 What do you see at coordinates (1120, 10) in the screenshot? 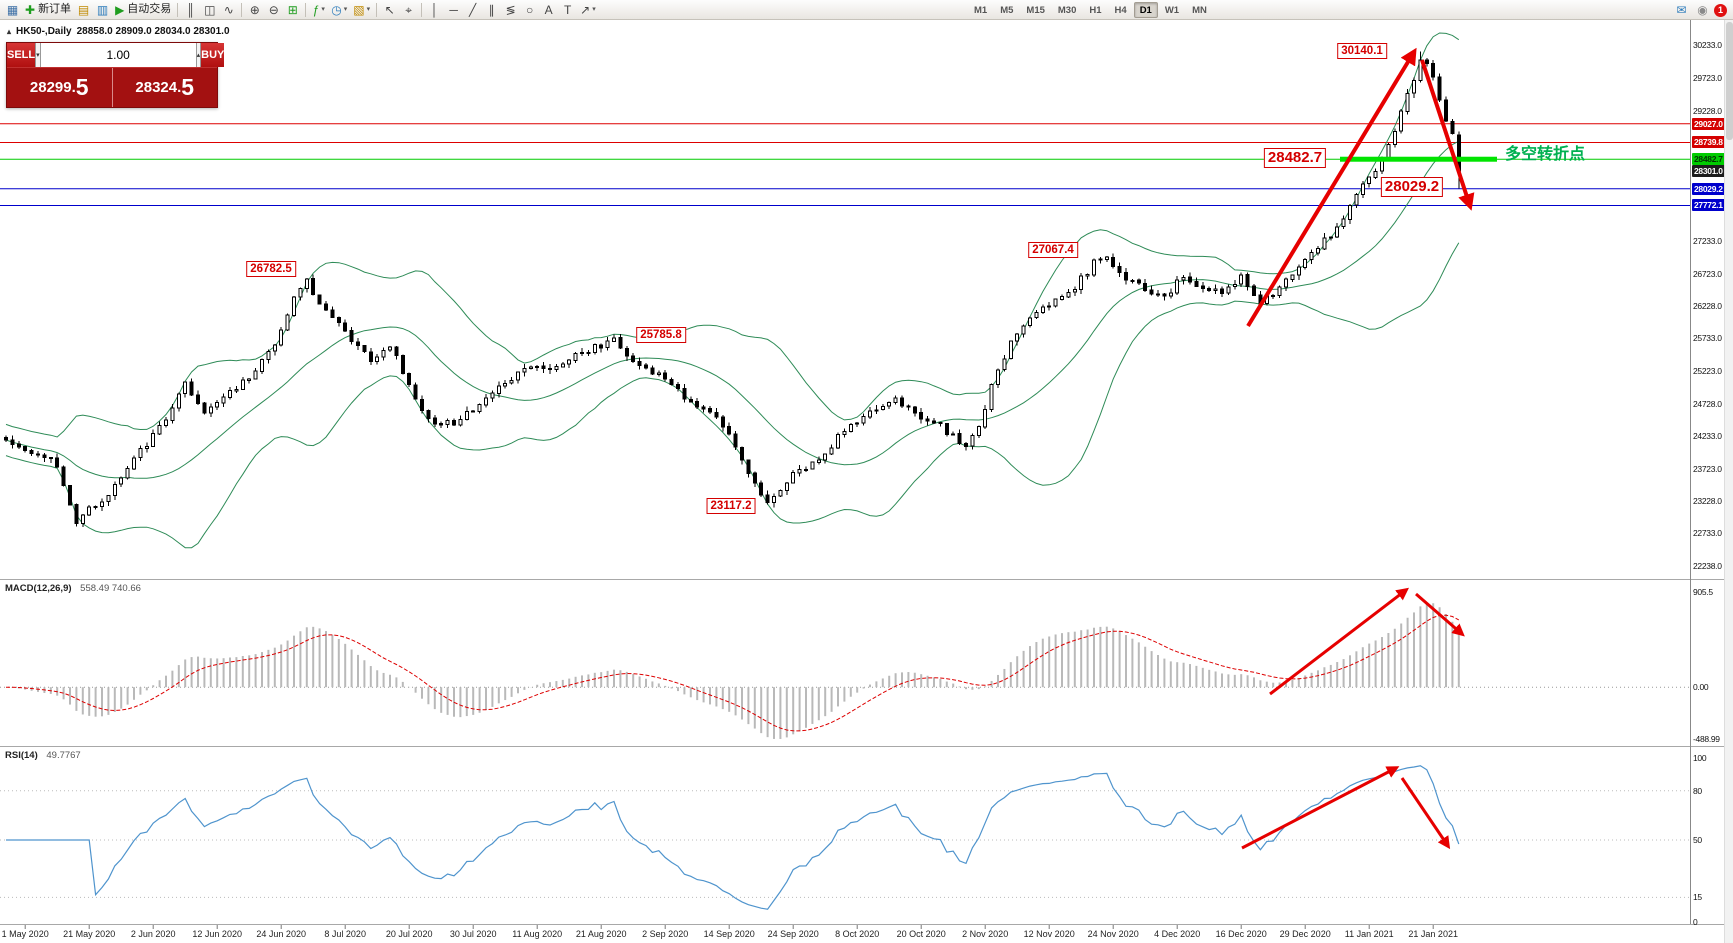
I see `timeframe-h4: H4` at bounding box center [1120, 10].